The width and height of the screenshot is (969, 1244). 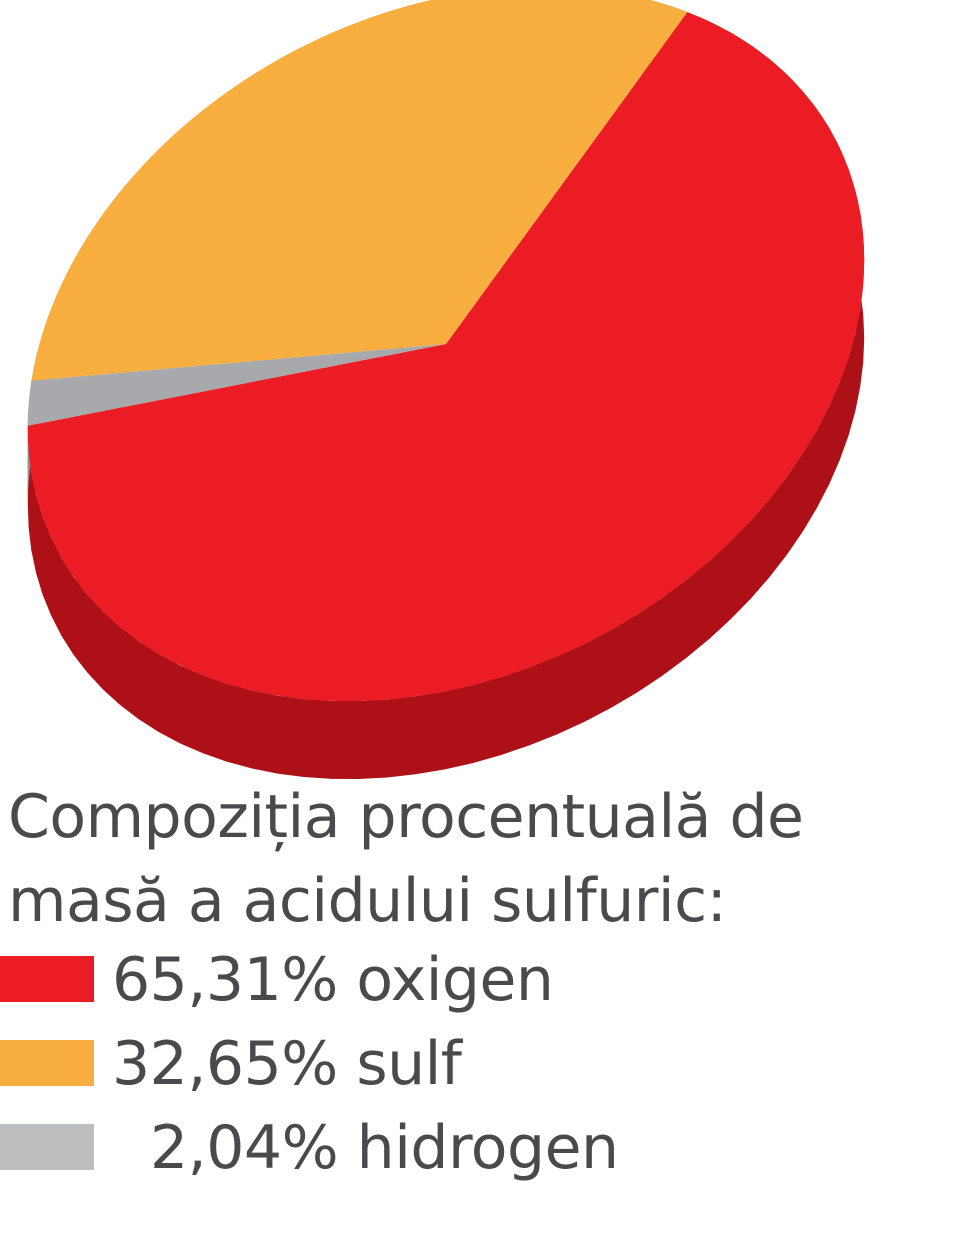 What do you see at coordinates (47, 1147) in the screenshot?
I see `legend-swatch-hidrogen` at bounding box center [47, 1147].